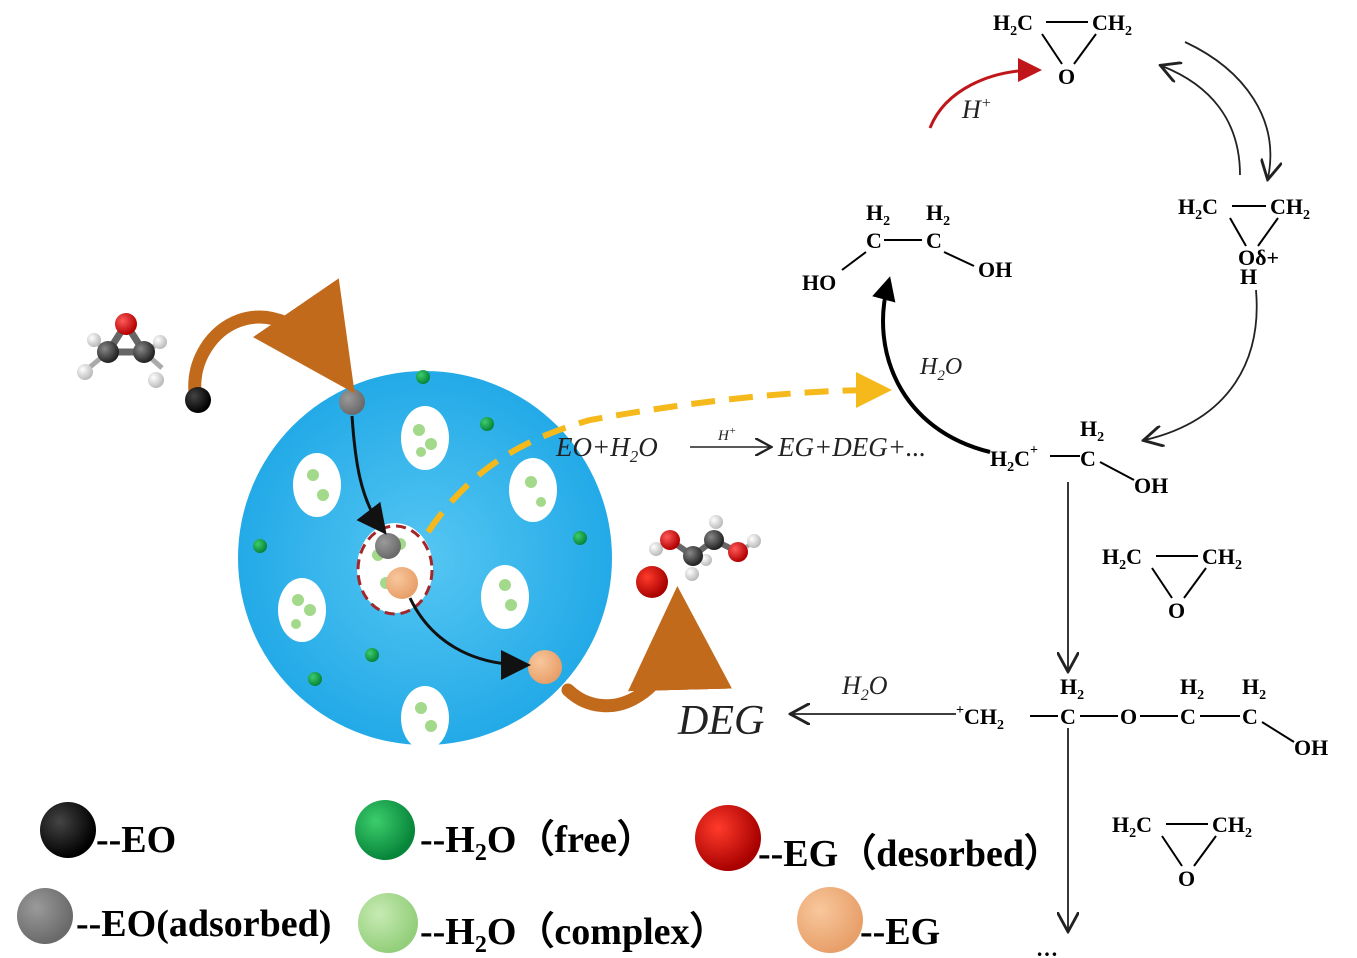  I want to click on hydration-arrow, so click(931, 365).